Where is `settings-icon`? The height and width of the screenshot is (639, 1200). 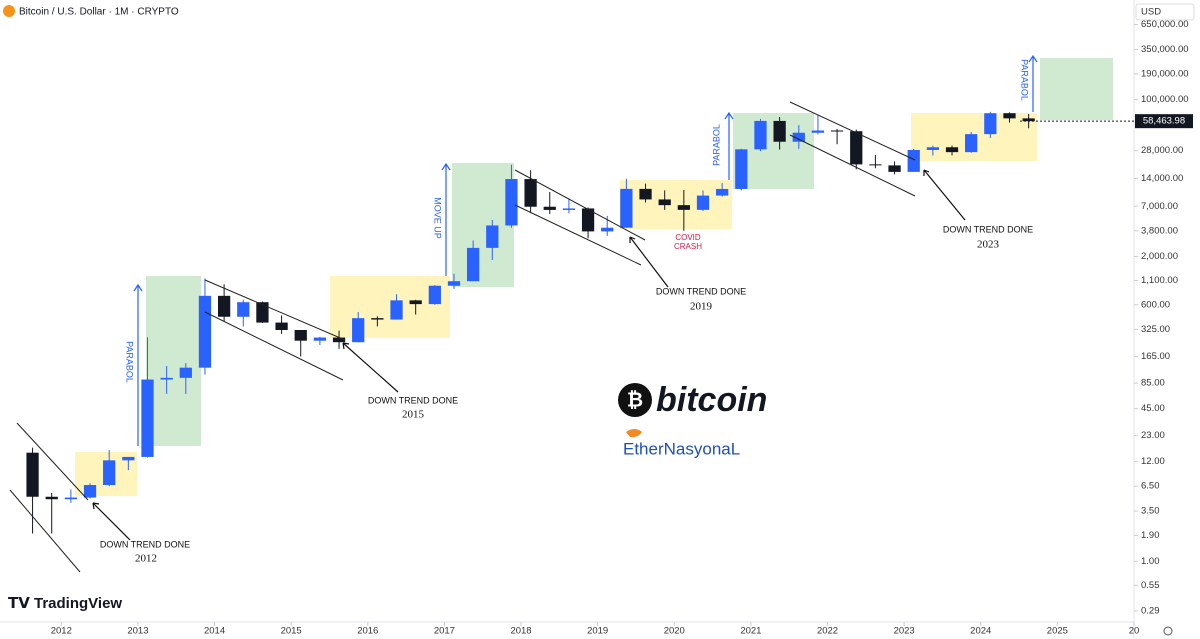
settings-icon is located at coordinates (1168, 631).